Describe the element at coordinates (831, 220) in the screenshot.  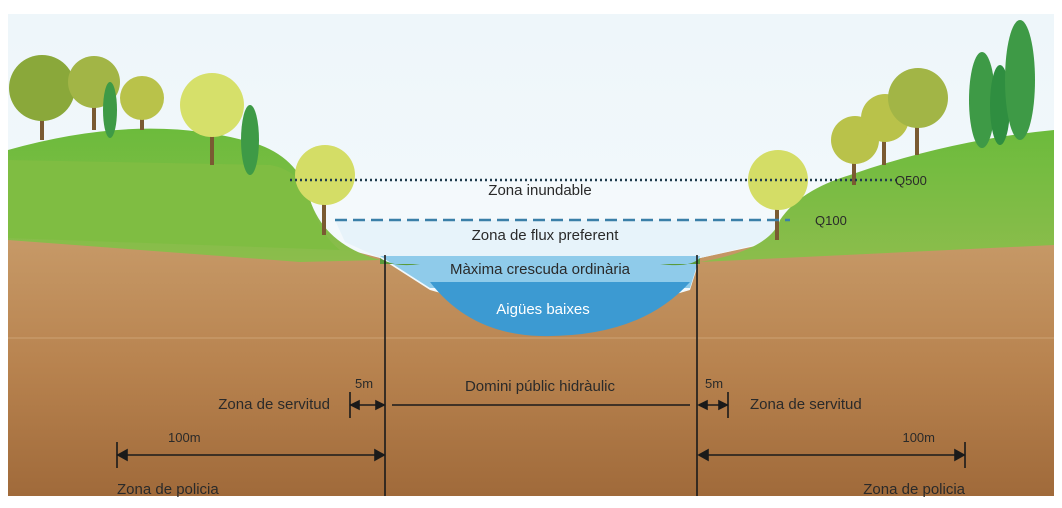
I see `label: Q100` at that location.